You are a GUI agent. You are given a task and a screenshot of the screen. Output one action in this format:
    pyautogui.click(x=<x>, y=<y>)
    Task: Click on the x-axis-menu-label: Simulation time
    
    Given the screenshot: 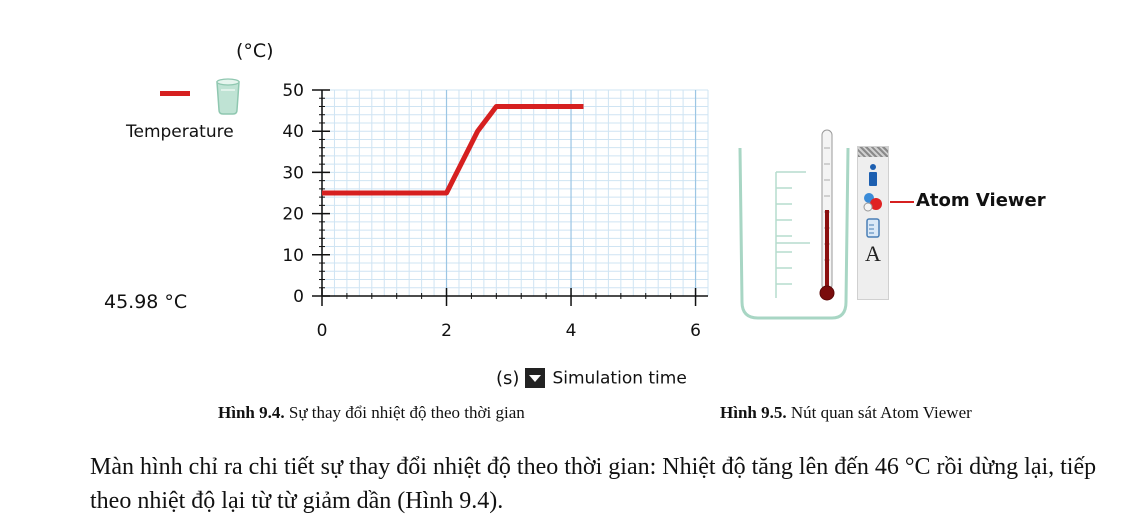 What is the action you would take?
    pyautogui.click(x=619, y=378)
    